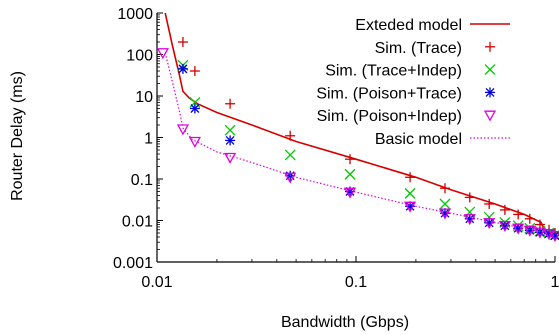  I want to click on legend-label: Sim. (Poison+Indep), so click(389, 116).